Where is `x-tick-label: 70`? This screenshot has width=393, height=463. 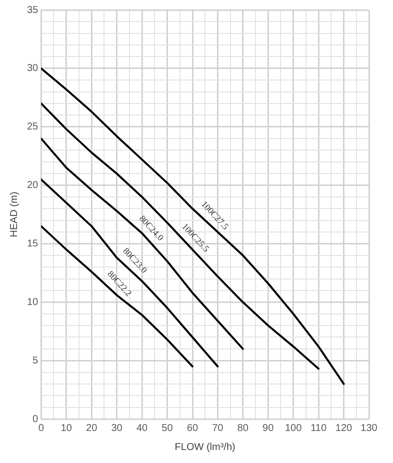
x-tick-label: 70 is located at coordinates (218, 428).